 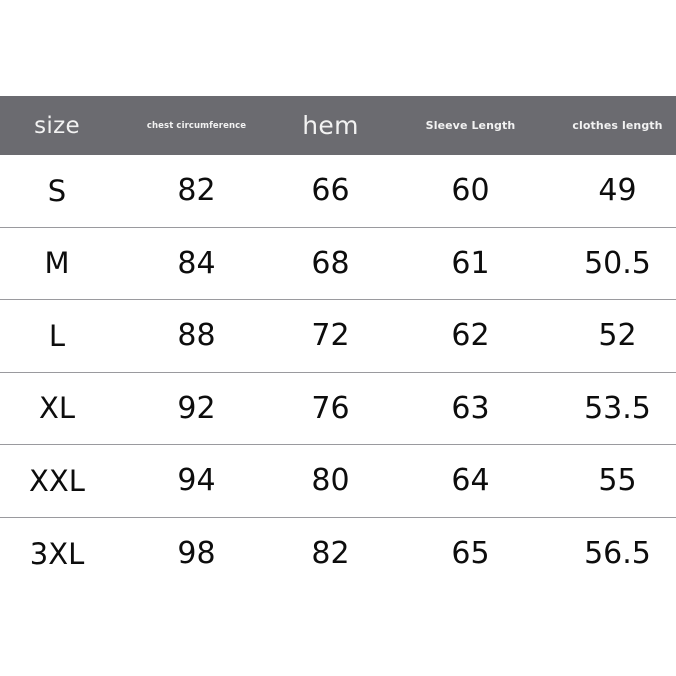 What do you see at coordinates (196, 125) in the screenshot?
I see `column-header-chest-circumference: chest circumference` at bounding box center [196, 125].